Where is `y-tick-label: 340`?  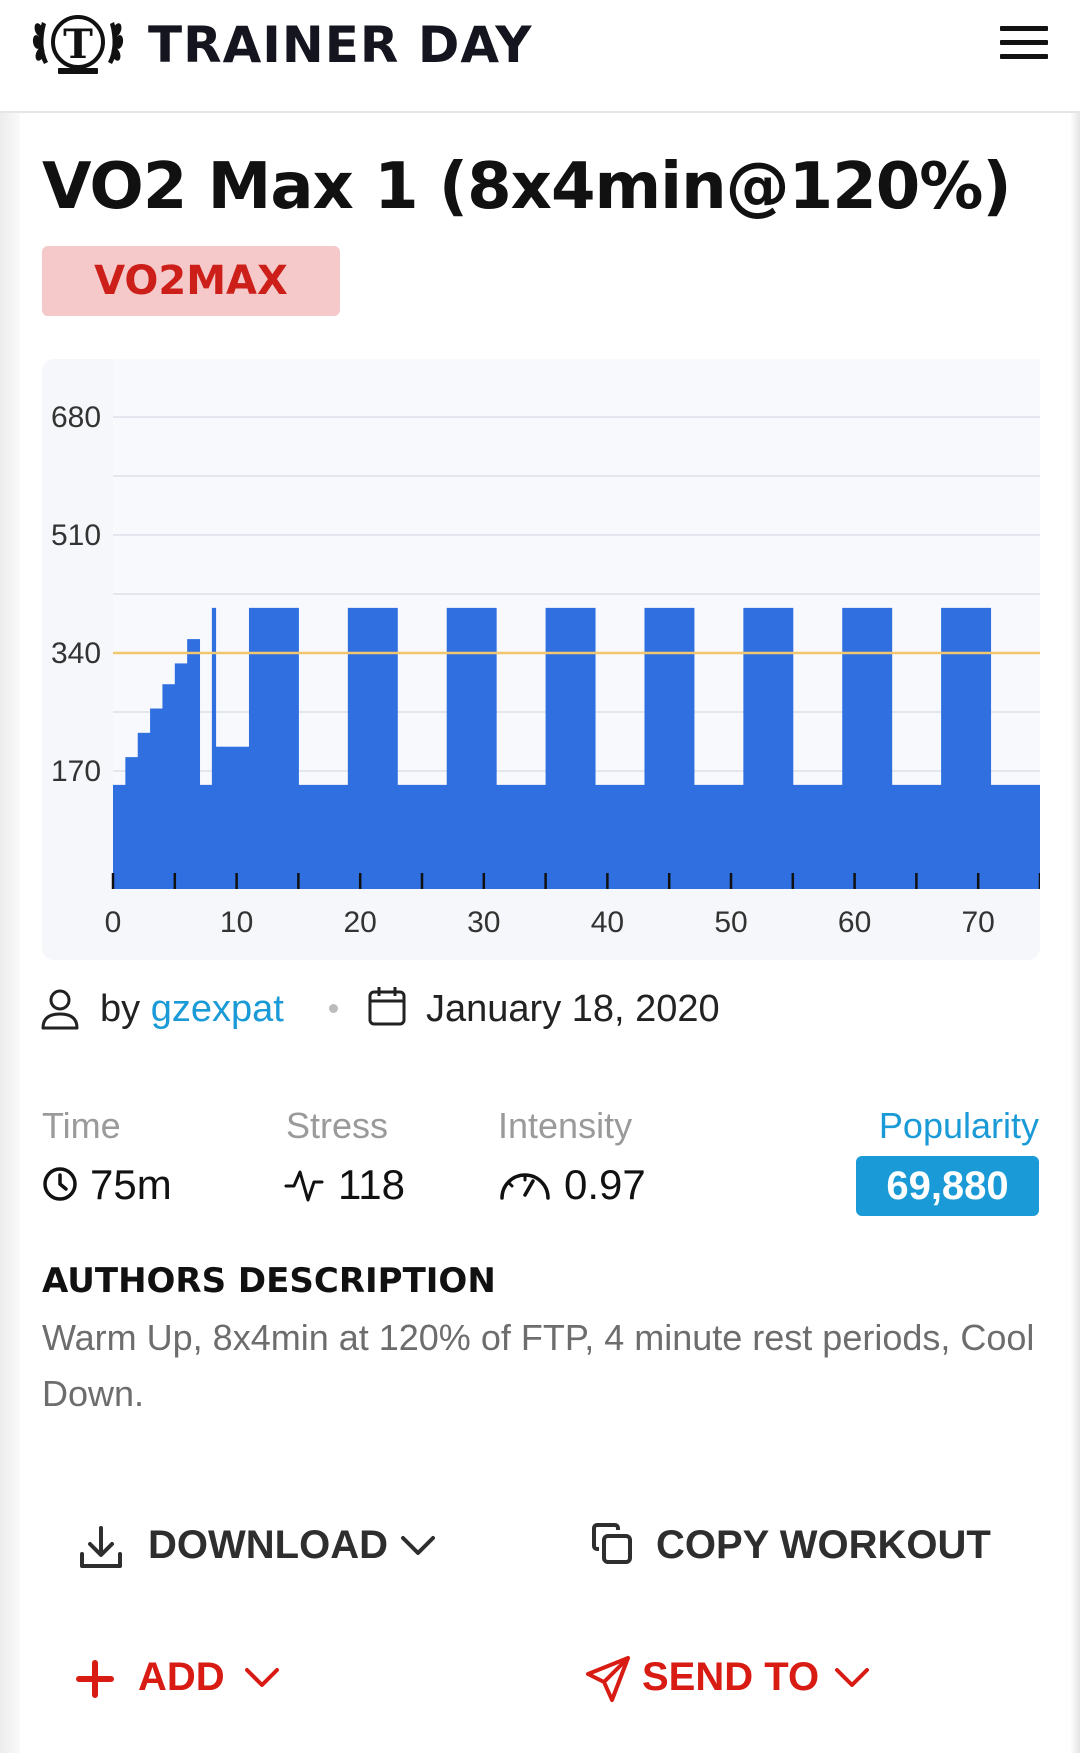
y-tick-label: 340 is located at coordinates (76, 653).